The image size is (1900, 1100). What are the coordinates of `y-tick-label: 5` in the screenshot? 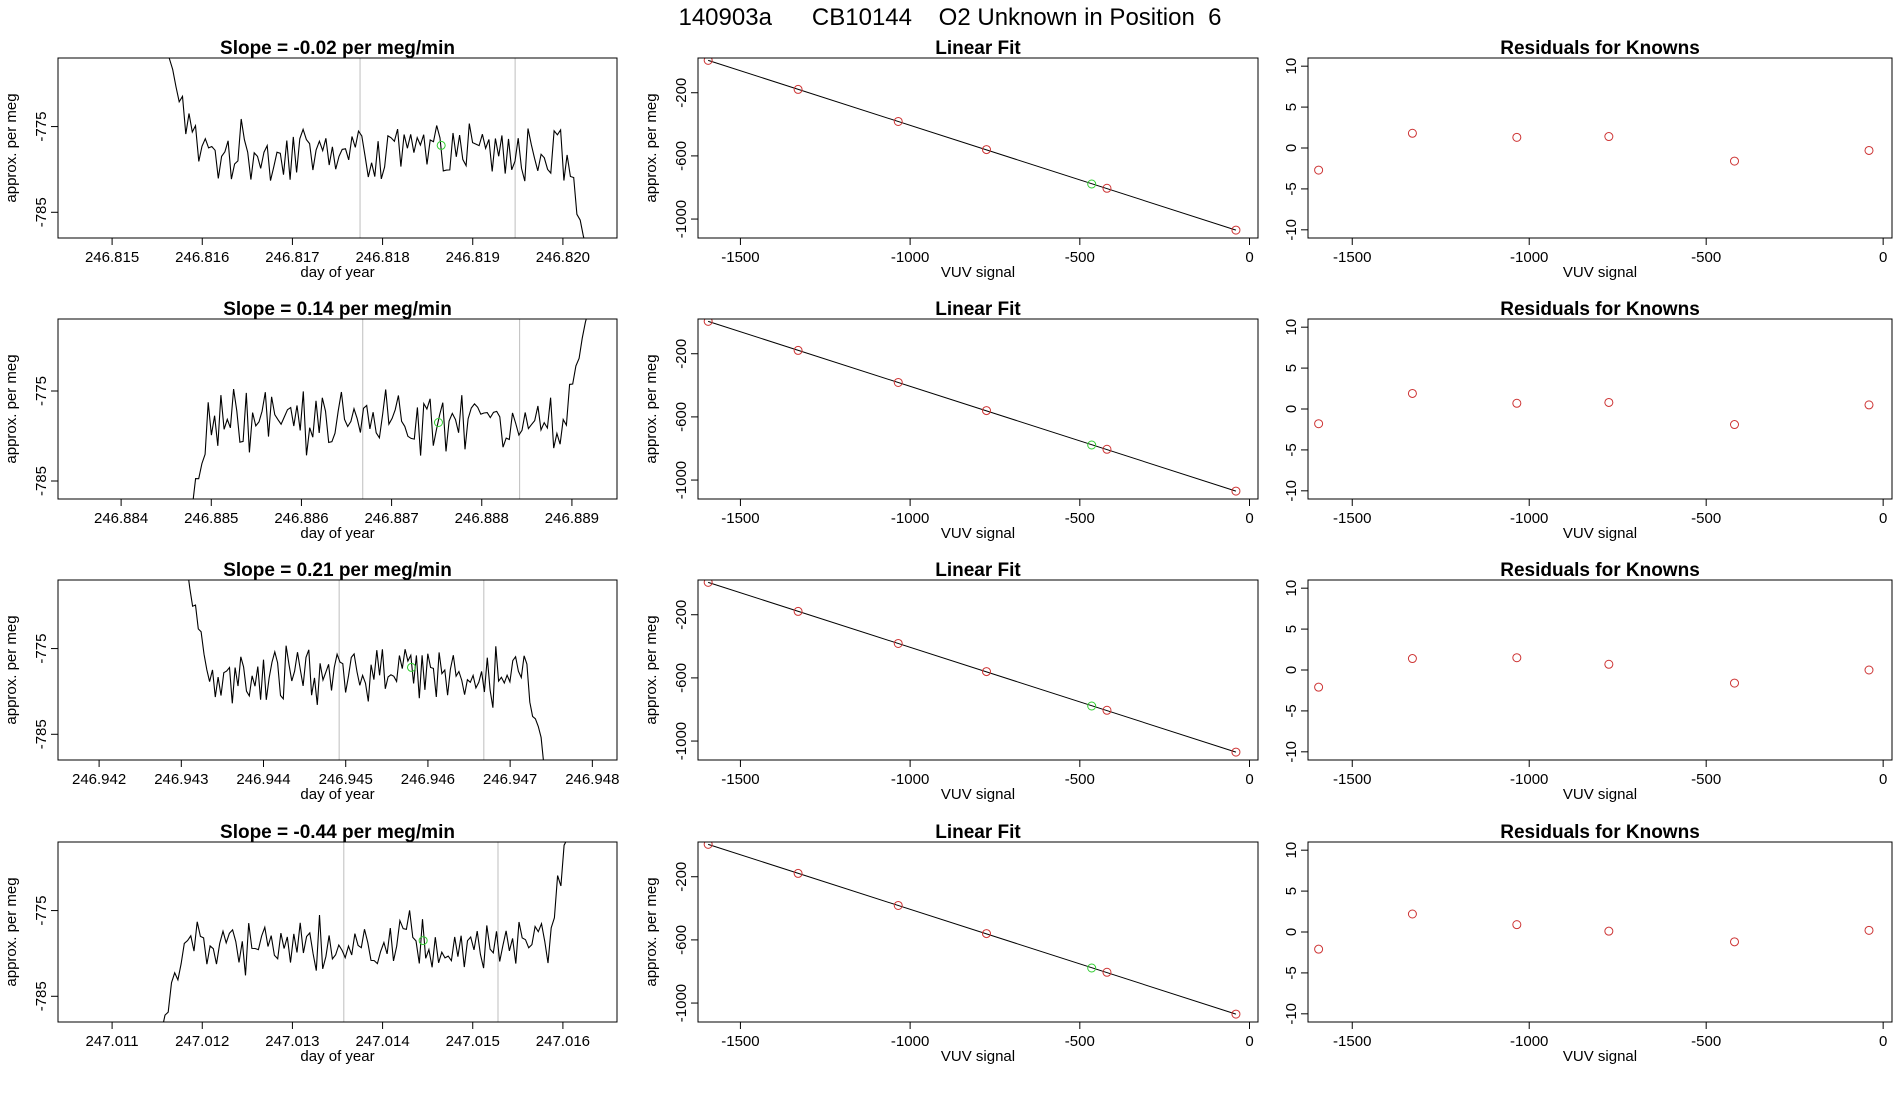 It's located at (1291, 368).